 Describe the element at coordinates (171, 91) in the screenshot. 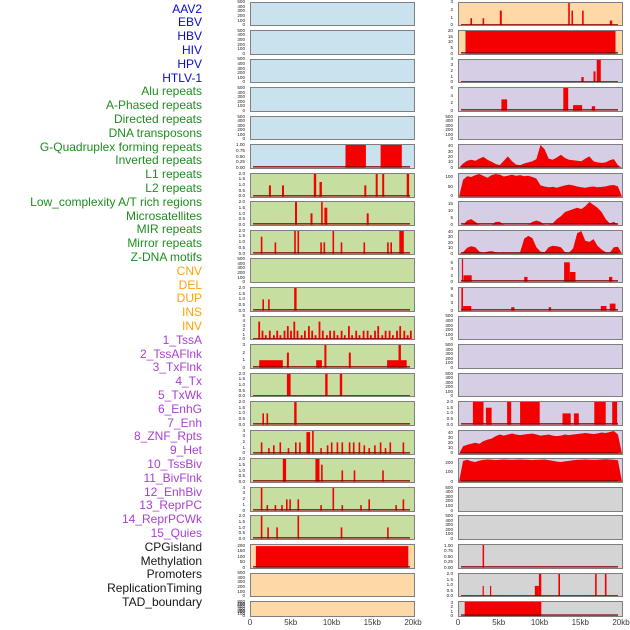

I see `track-label-alu-repeats: Alu repeats` at that location.